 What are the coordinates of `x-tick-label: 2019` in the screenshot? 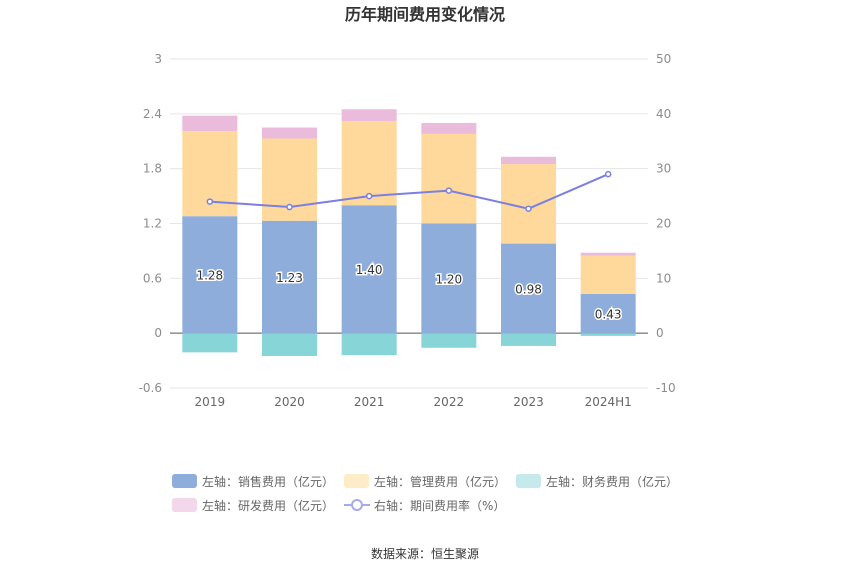 It's located at (210, 402).